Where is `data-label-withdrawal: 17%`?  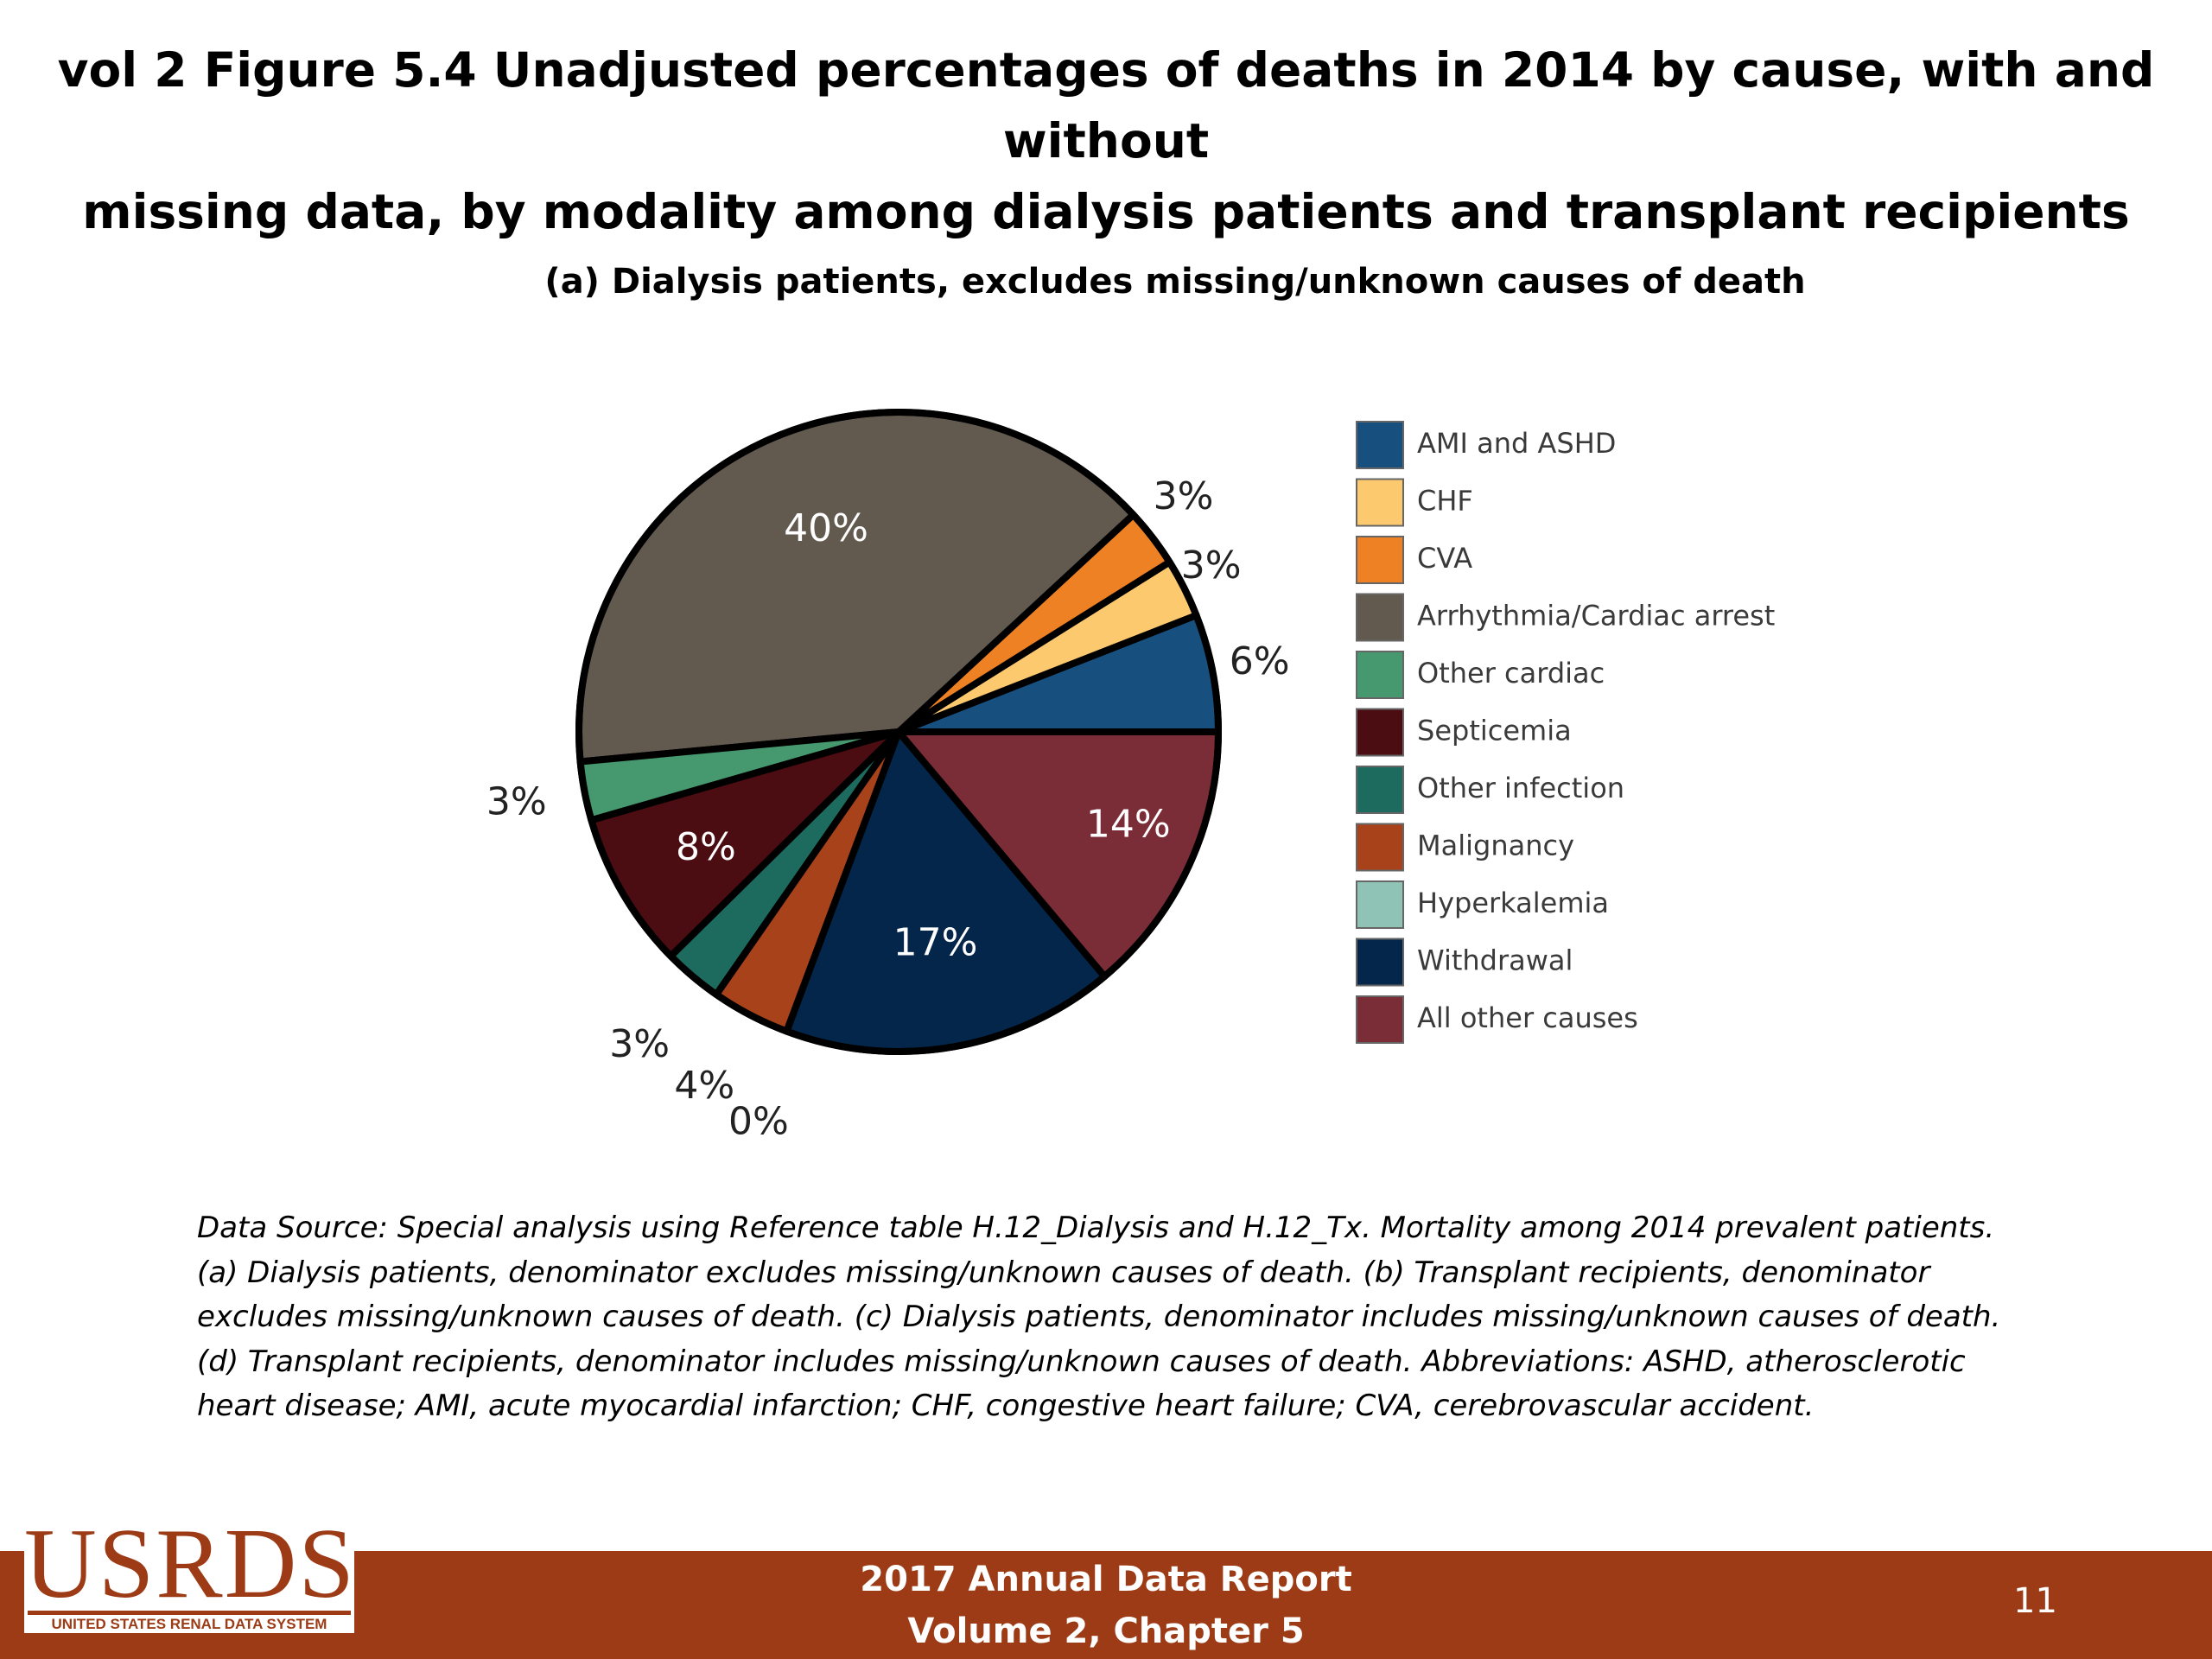
data-label-withdrawal: 17% is located at coordinates (936, 942).